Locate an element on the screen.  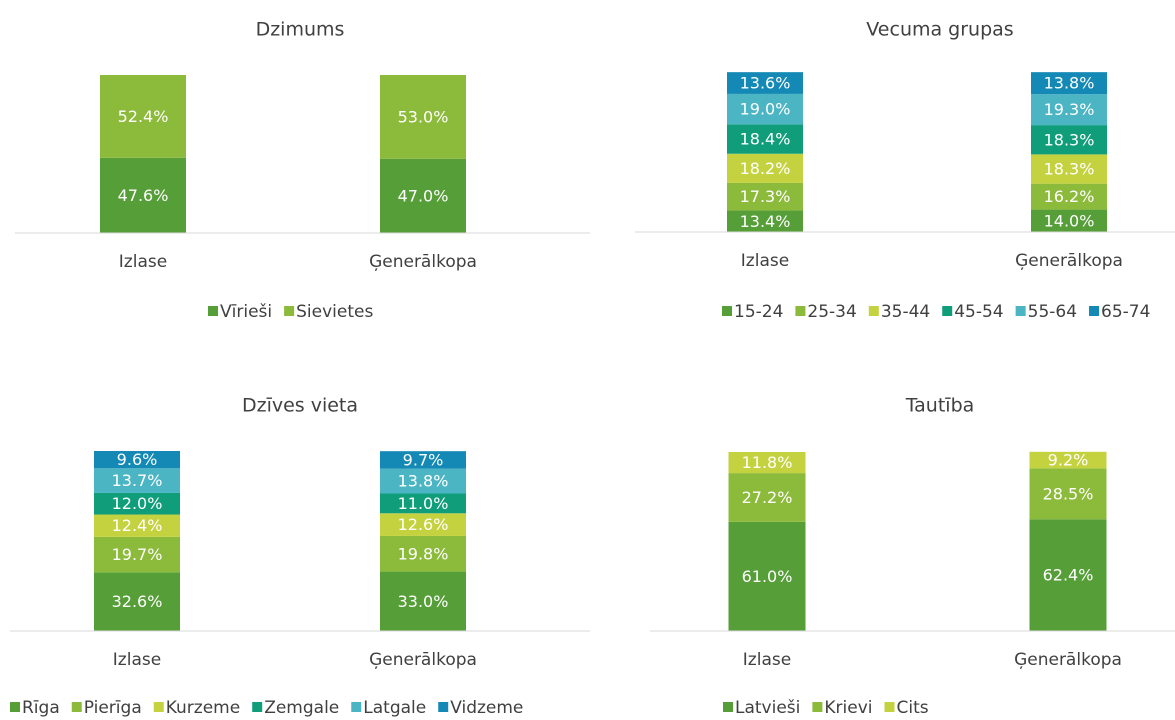
value-label: 61.0% is located at coordinates (767, 576).